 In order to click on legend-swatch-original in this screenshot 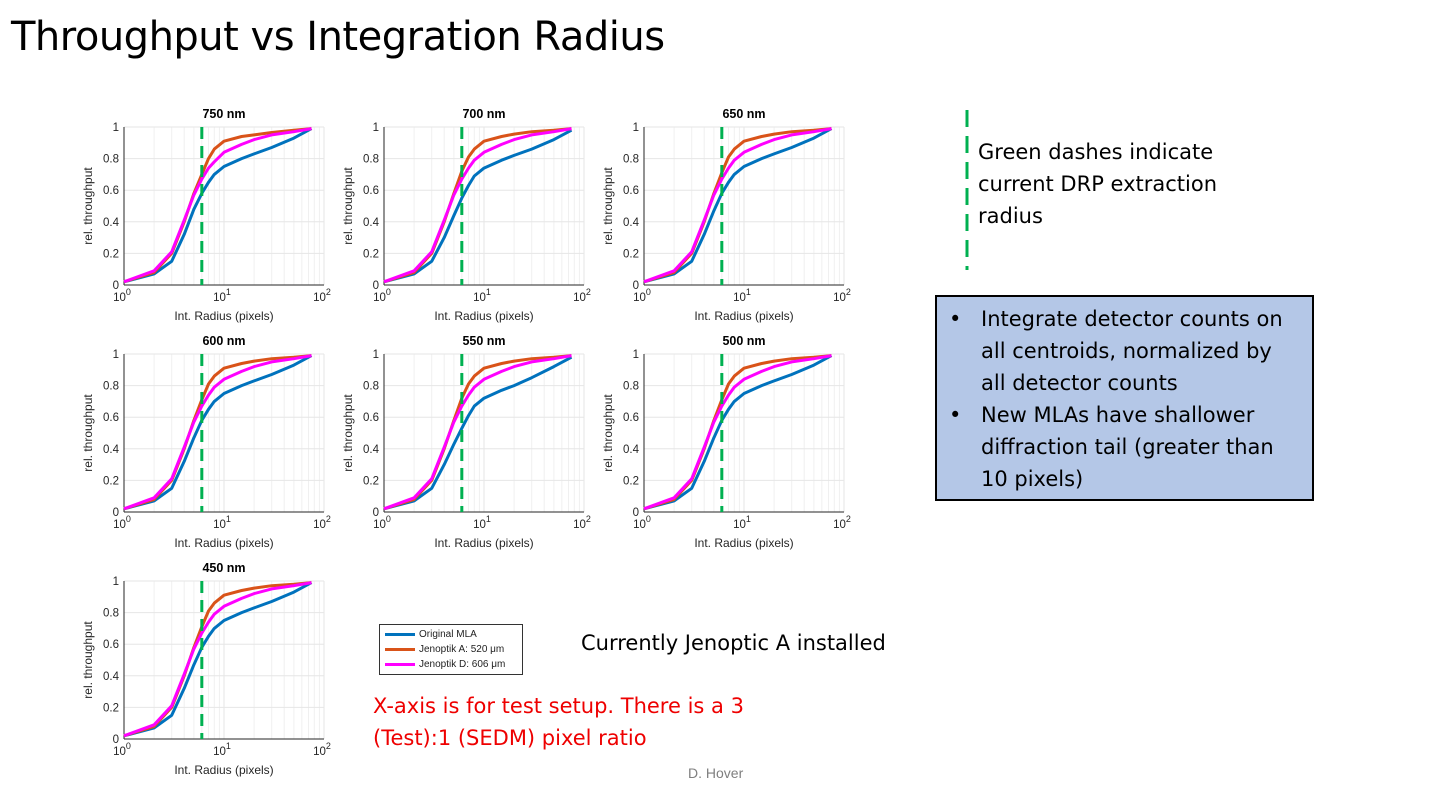, I will do `click(400, 634)`.